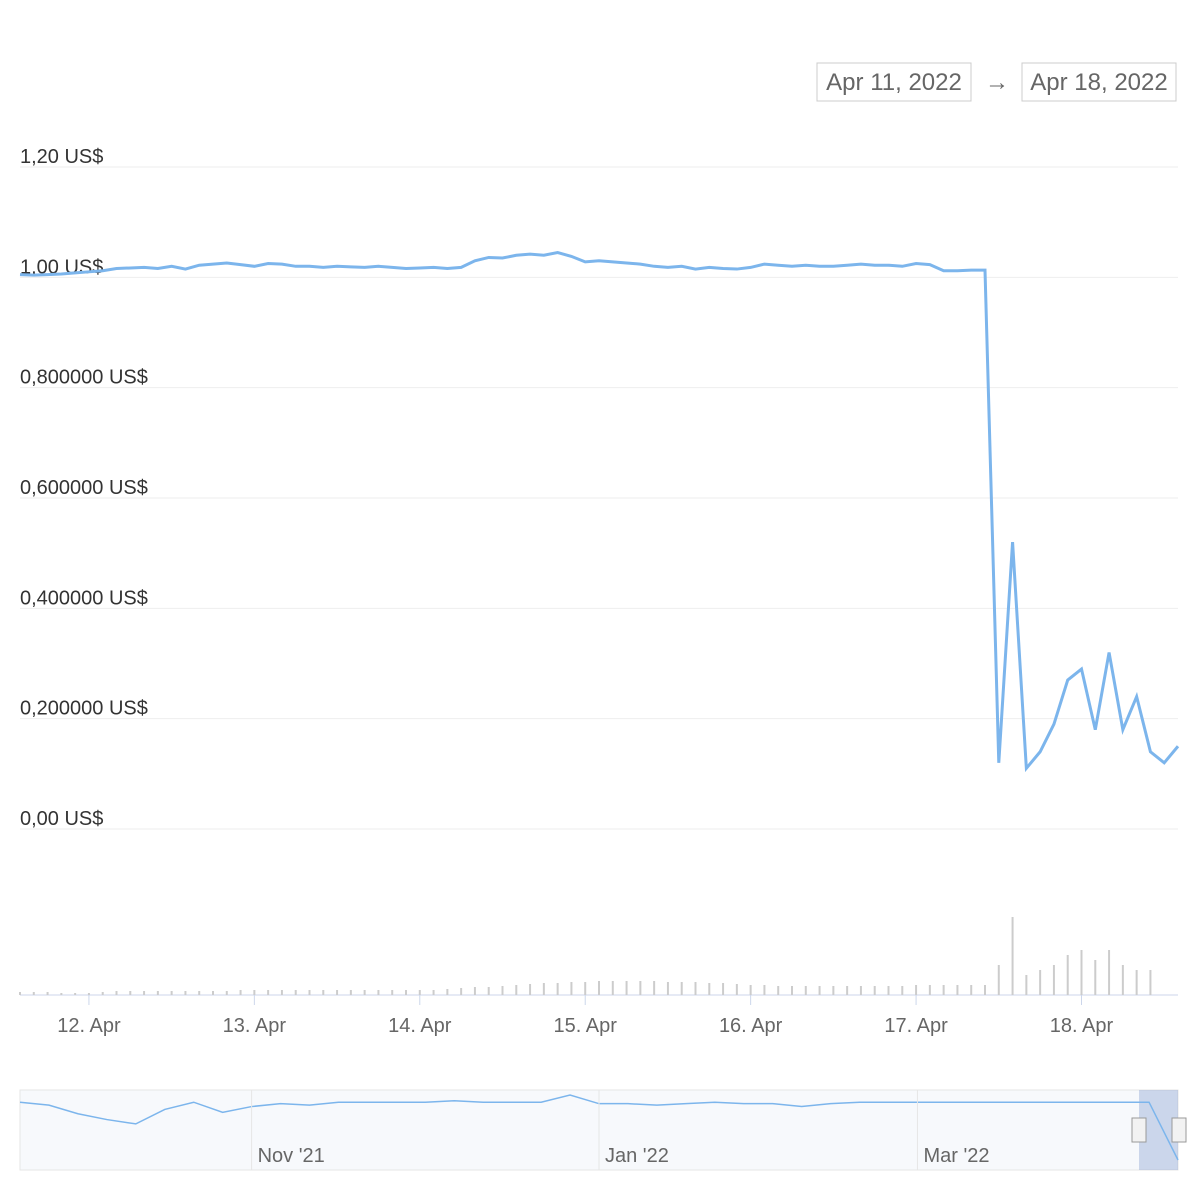 The image size is (1200, 1200). I want to click on x-tick-label: 16. Apr, so click(751, 1026).